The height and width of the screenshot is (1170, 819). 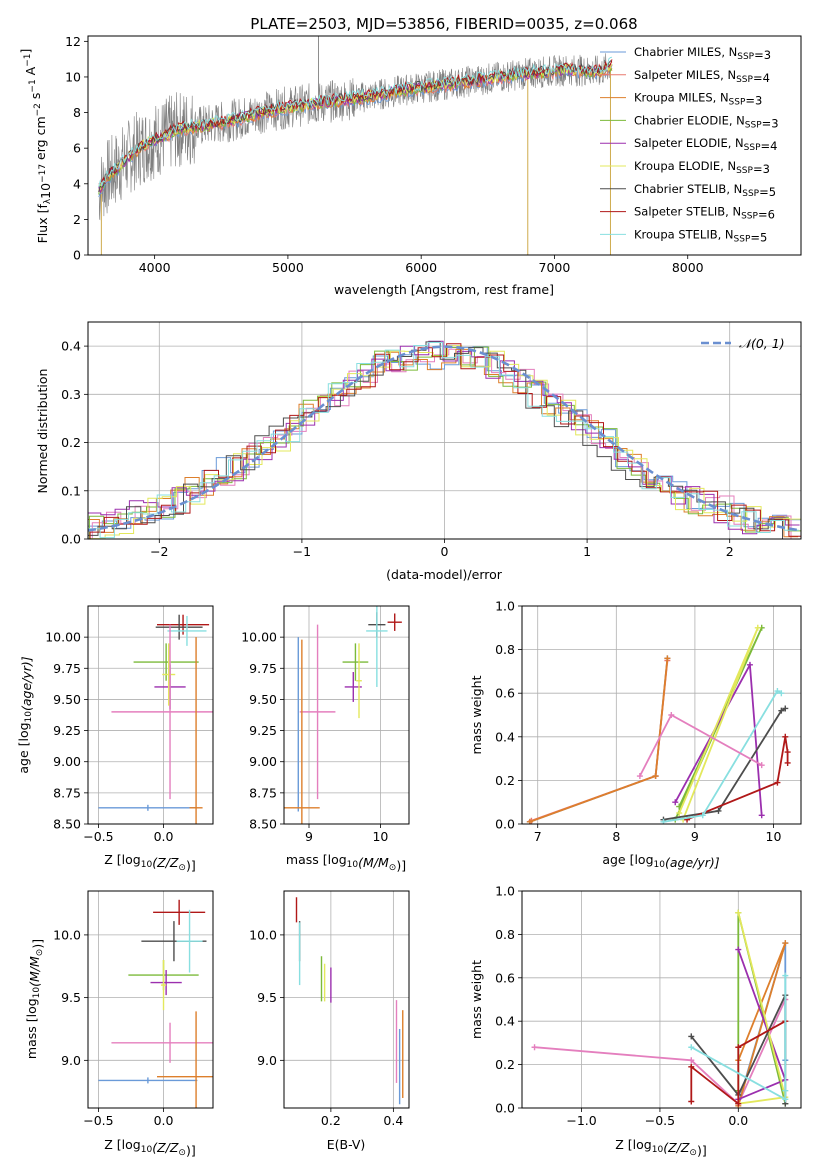 What do you see at coordinates (660, 1008) in the screenshot?
I see `weight-z-axes-plot-area` at bounding box center [660, 1008].